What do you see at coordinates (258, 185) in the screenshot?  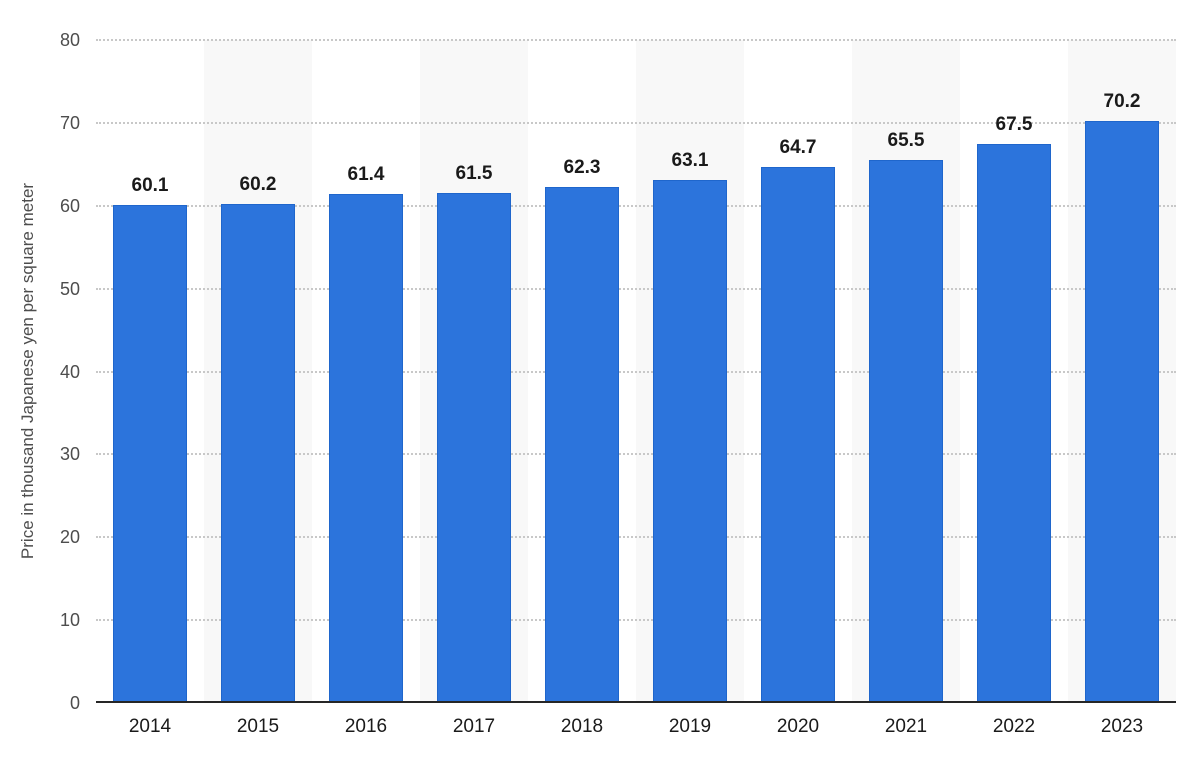 I see `bar-value-label: 60.2` at bounding box center [258, 185].